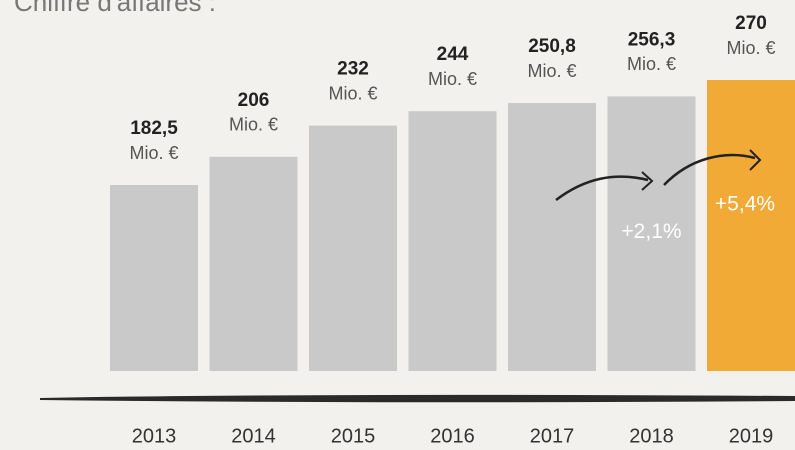 This screenshot has width=795, height=450. Describe the element at coordinates (651, 436) in the screenshot. I see `x-tick-label: 2018` at that location.